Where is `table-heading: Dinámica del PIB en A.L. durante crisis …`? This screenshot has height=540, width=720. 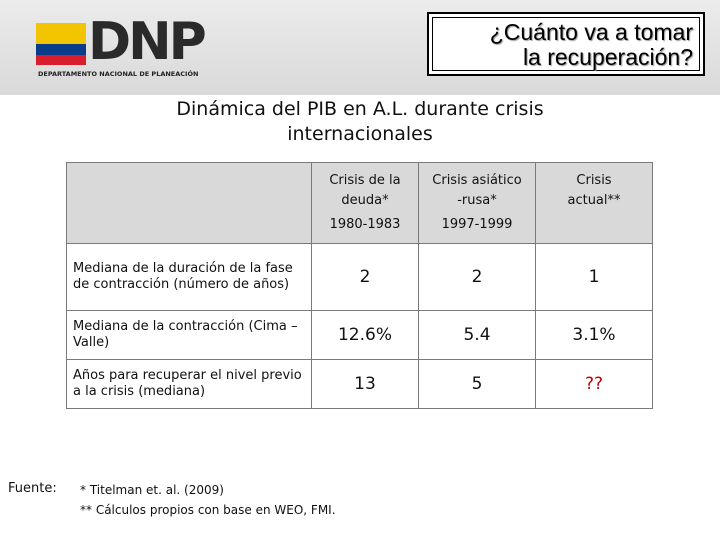
table-heading: Dinámica del PIB en A.L. durante crisis … is located at coordinates (360, 122).